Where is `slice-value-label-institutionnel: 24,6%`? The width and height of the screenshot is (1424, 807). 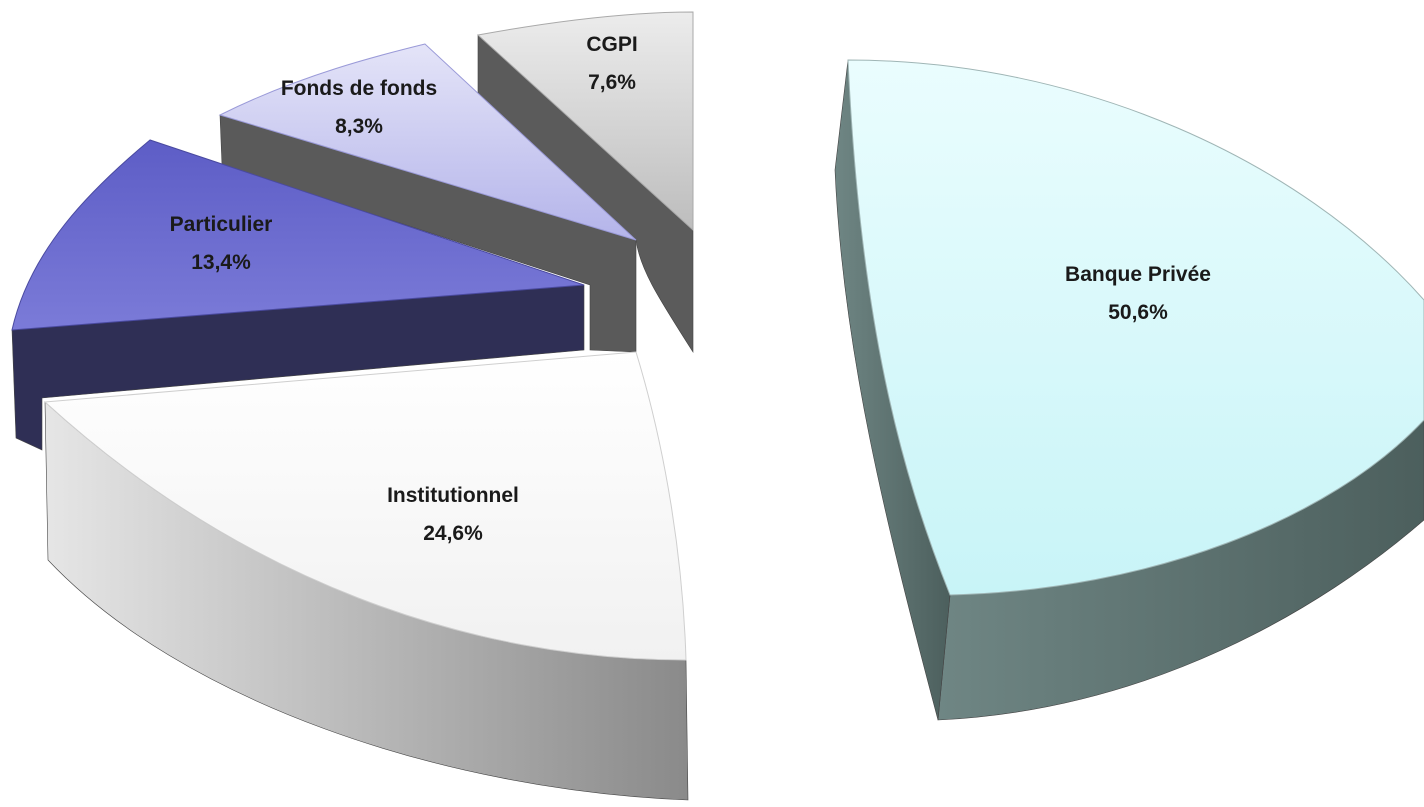 slice-value-label-institutionnel: 24,6% is located at coordinates (453, 533).